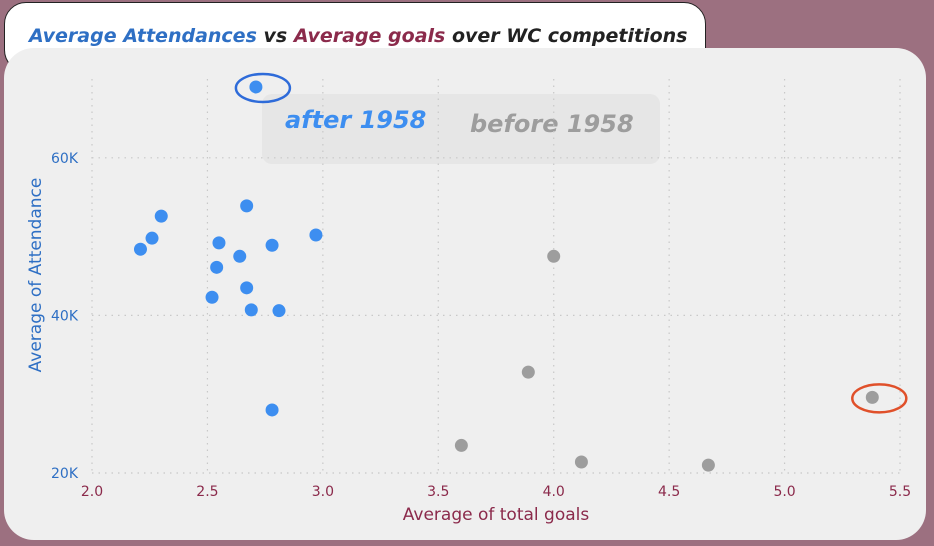 This screenshot has width=934, height=546. What do you see at coordinates (143, 36) in the screenshot?
I see `title-attendance: Average Attendances` at bounding box center [143, 36].